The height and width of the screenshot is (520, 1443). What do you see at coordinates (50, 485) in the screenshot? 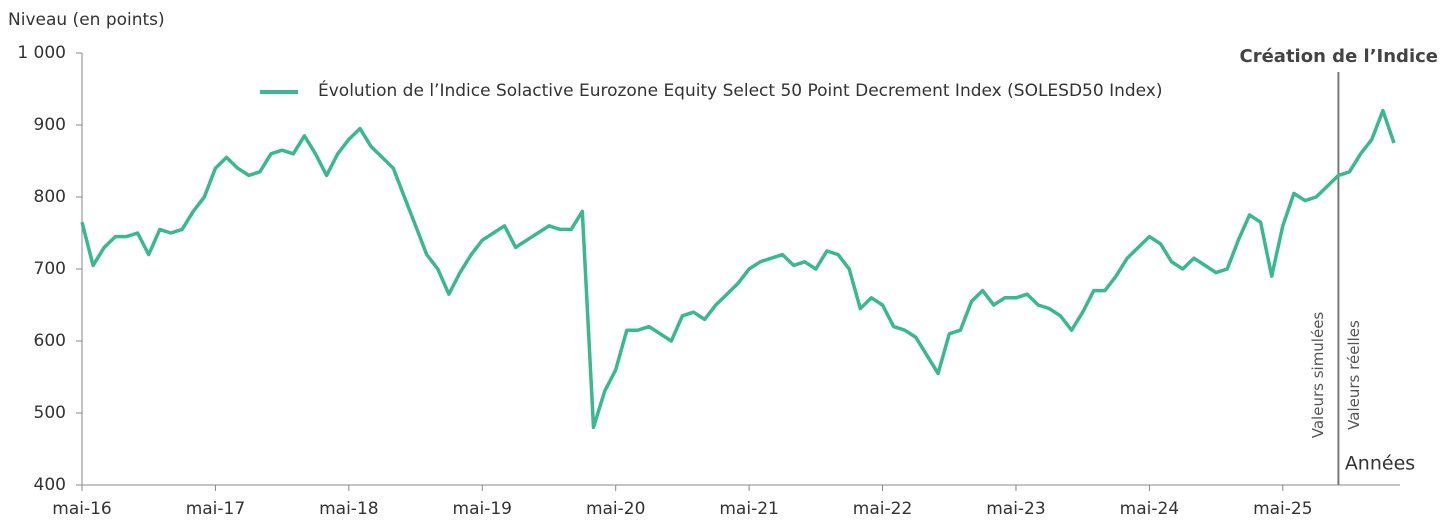
I see `y-tick-label: 400` at bounding box center [50, 485].